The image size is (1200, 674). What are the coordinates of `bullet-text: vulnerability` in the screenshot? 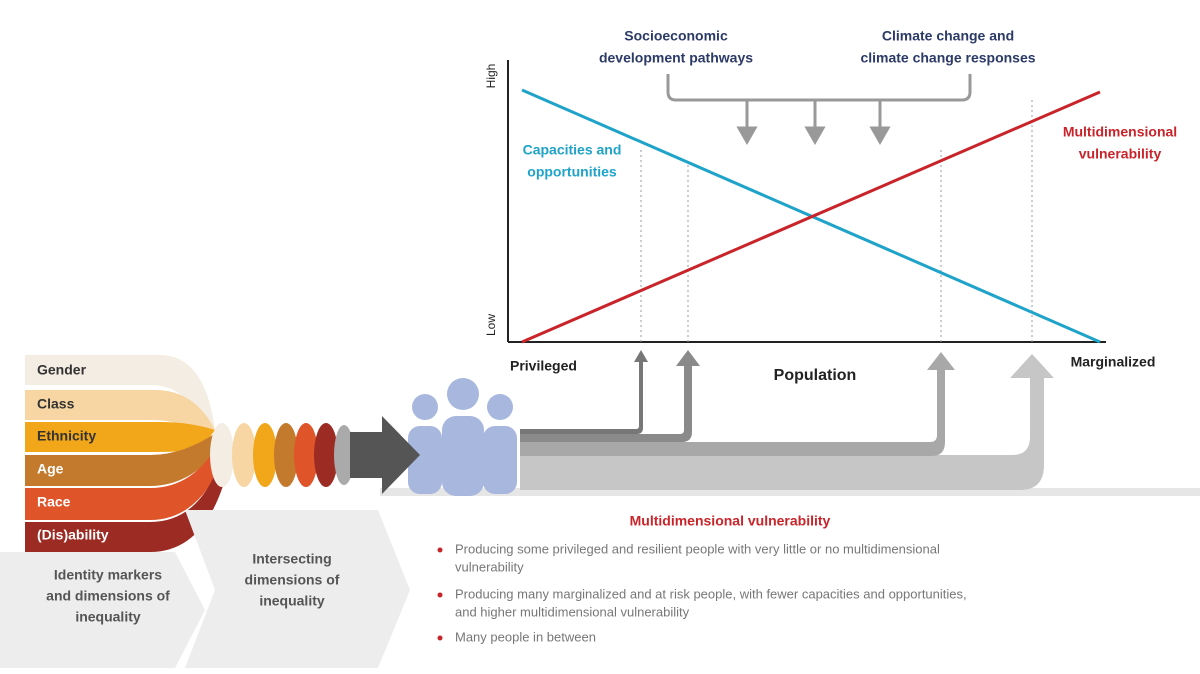 It's located at (489, 566).